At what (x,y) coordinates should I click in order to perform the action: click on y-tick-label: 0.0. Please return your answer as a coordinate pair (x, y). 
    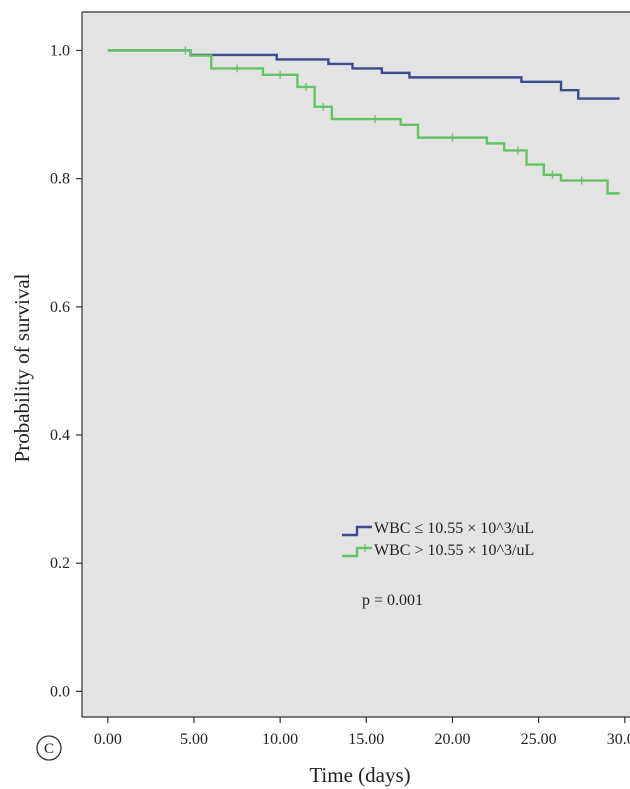
    Looking at the image, I should click on (60, 691).